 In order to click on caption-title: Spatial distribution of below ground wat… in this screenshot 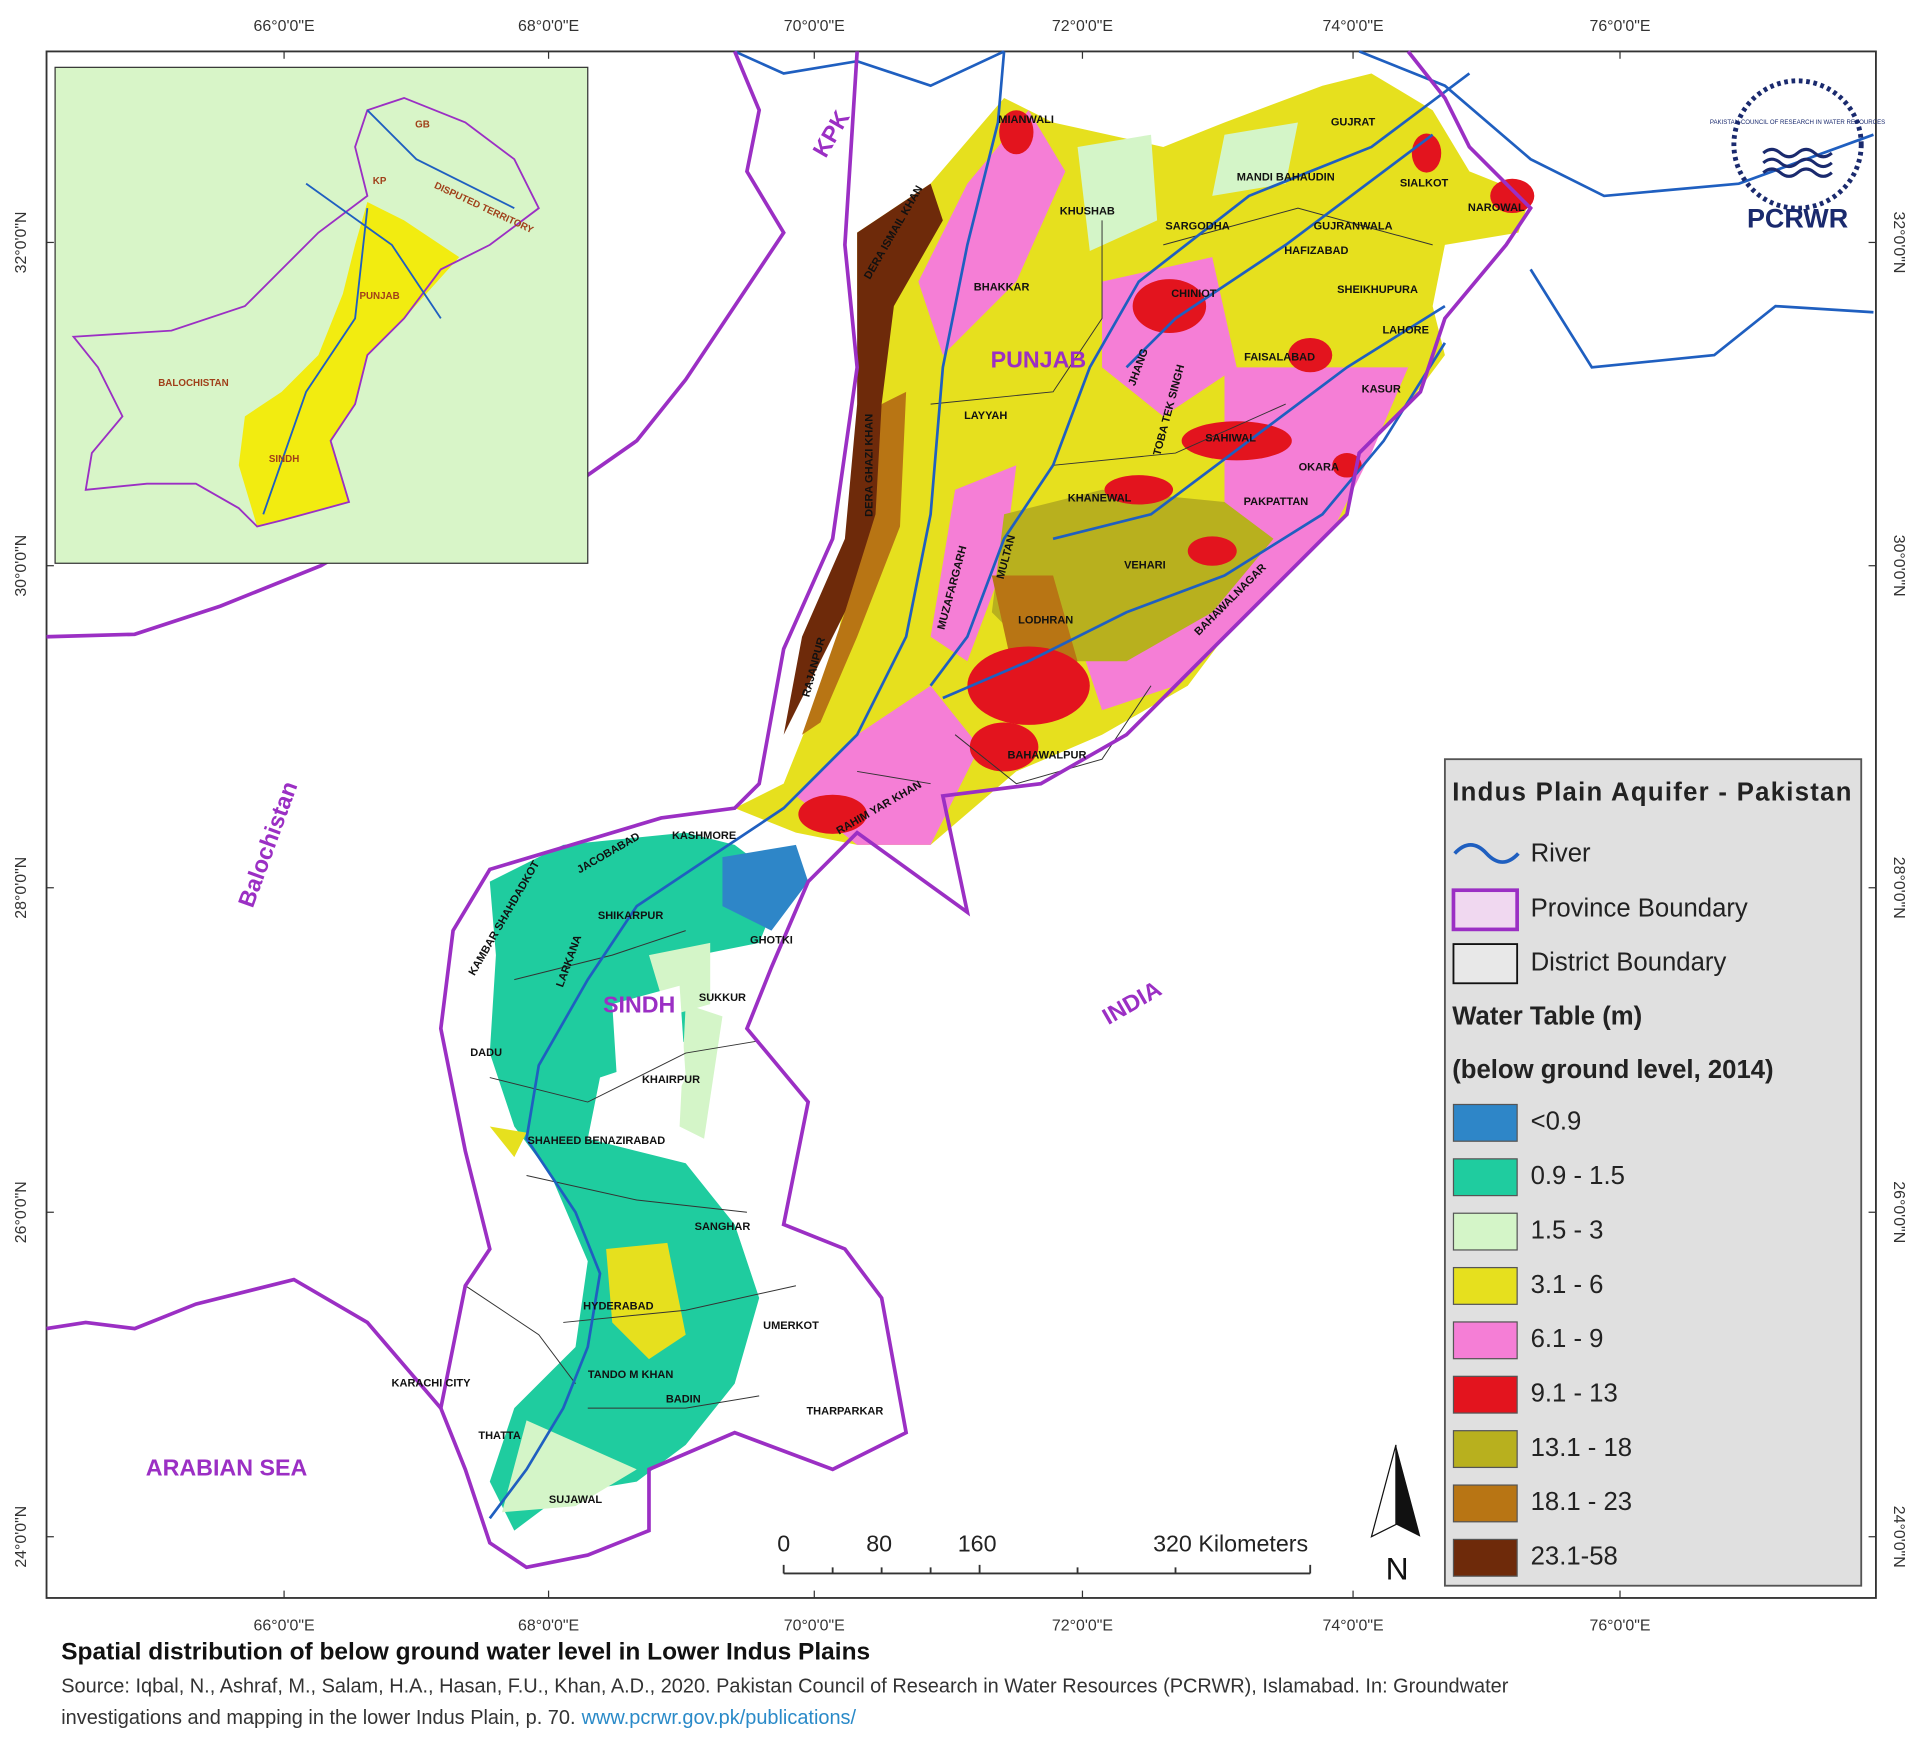, I will do `click(465, 1652)`.